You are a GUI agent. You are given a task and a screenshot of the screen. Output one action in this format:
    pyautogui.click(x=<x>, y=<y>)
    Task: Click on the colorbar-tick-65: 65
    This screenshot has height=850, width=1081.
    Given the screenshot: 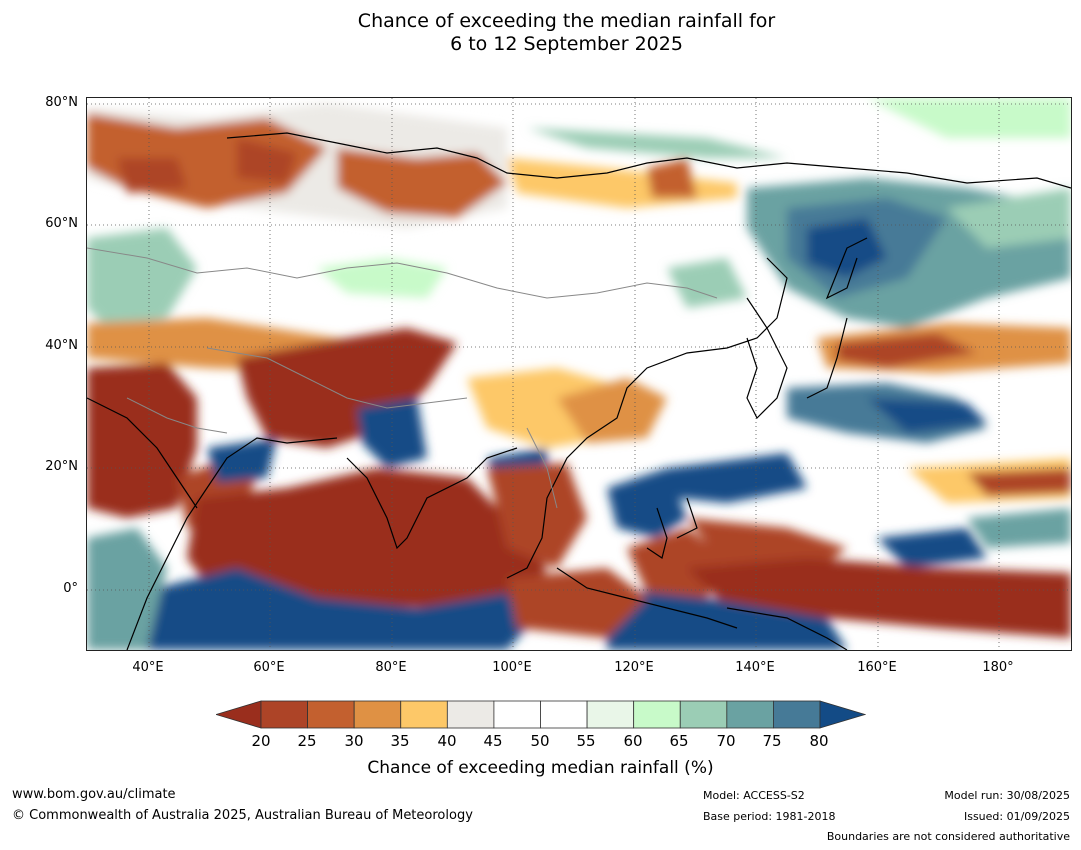 What is the action you would take?
    pyautogui.click(x=679, y=741)
    